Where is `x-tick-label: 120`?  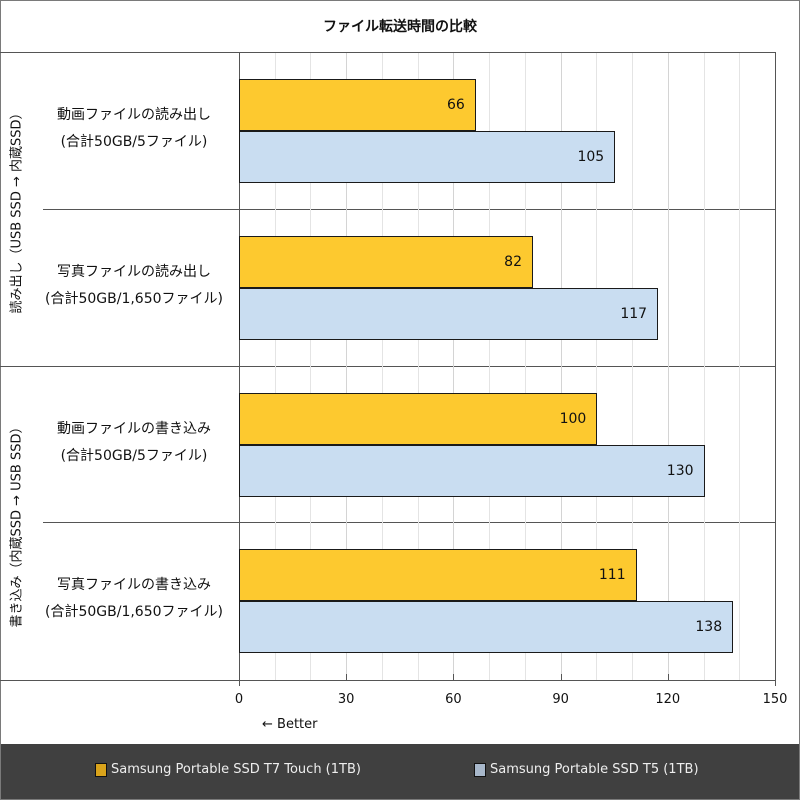
x-tick-label: 120 is located at coordinates (668, 699).